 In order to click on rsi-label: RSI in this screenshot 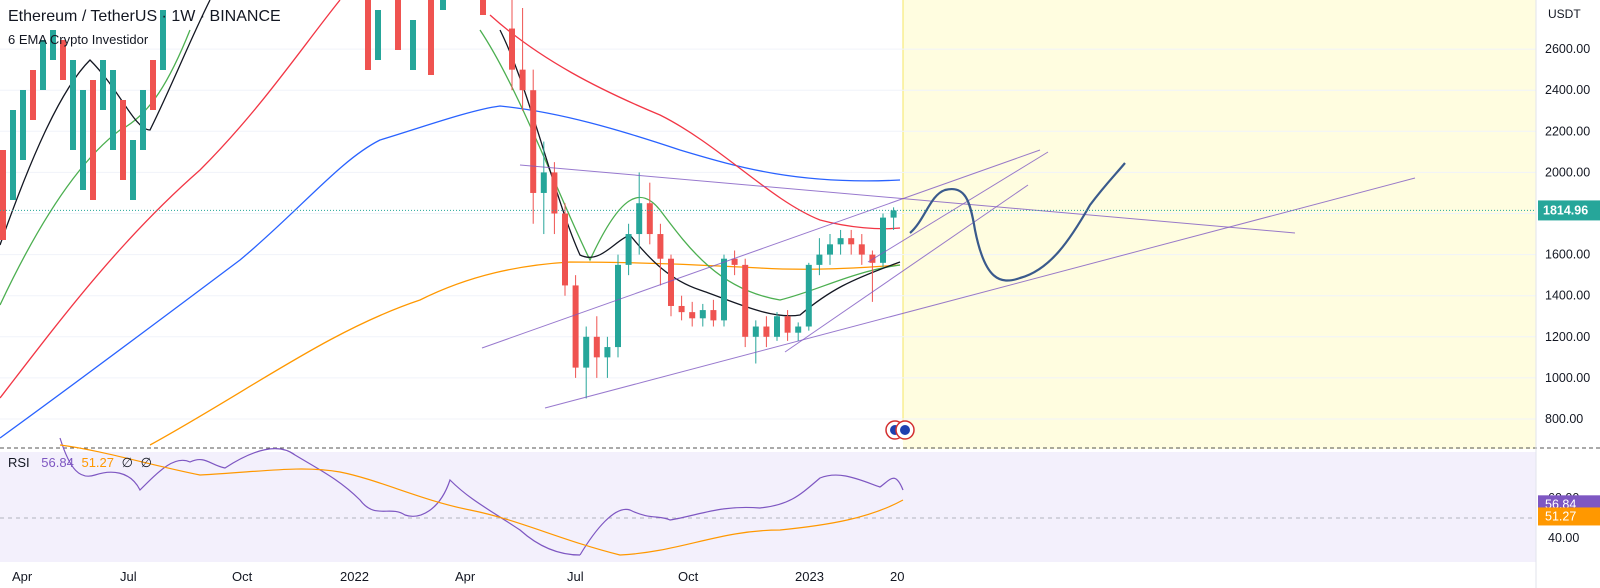, I will do `click(19, 462)`.